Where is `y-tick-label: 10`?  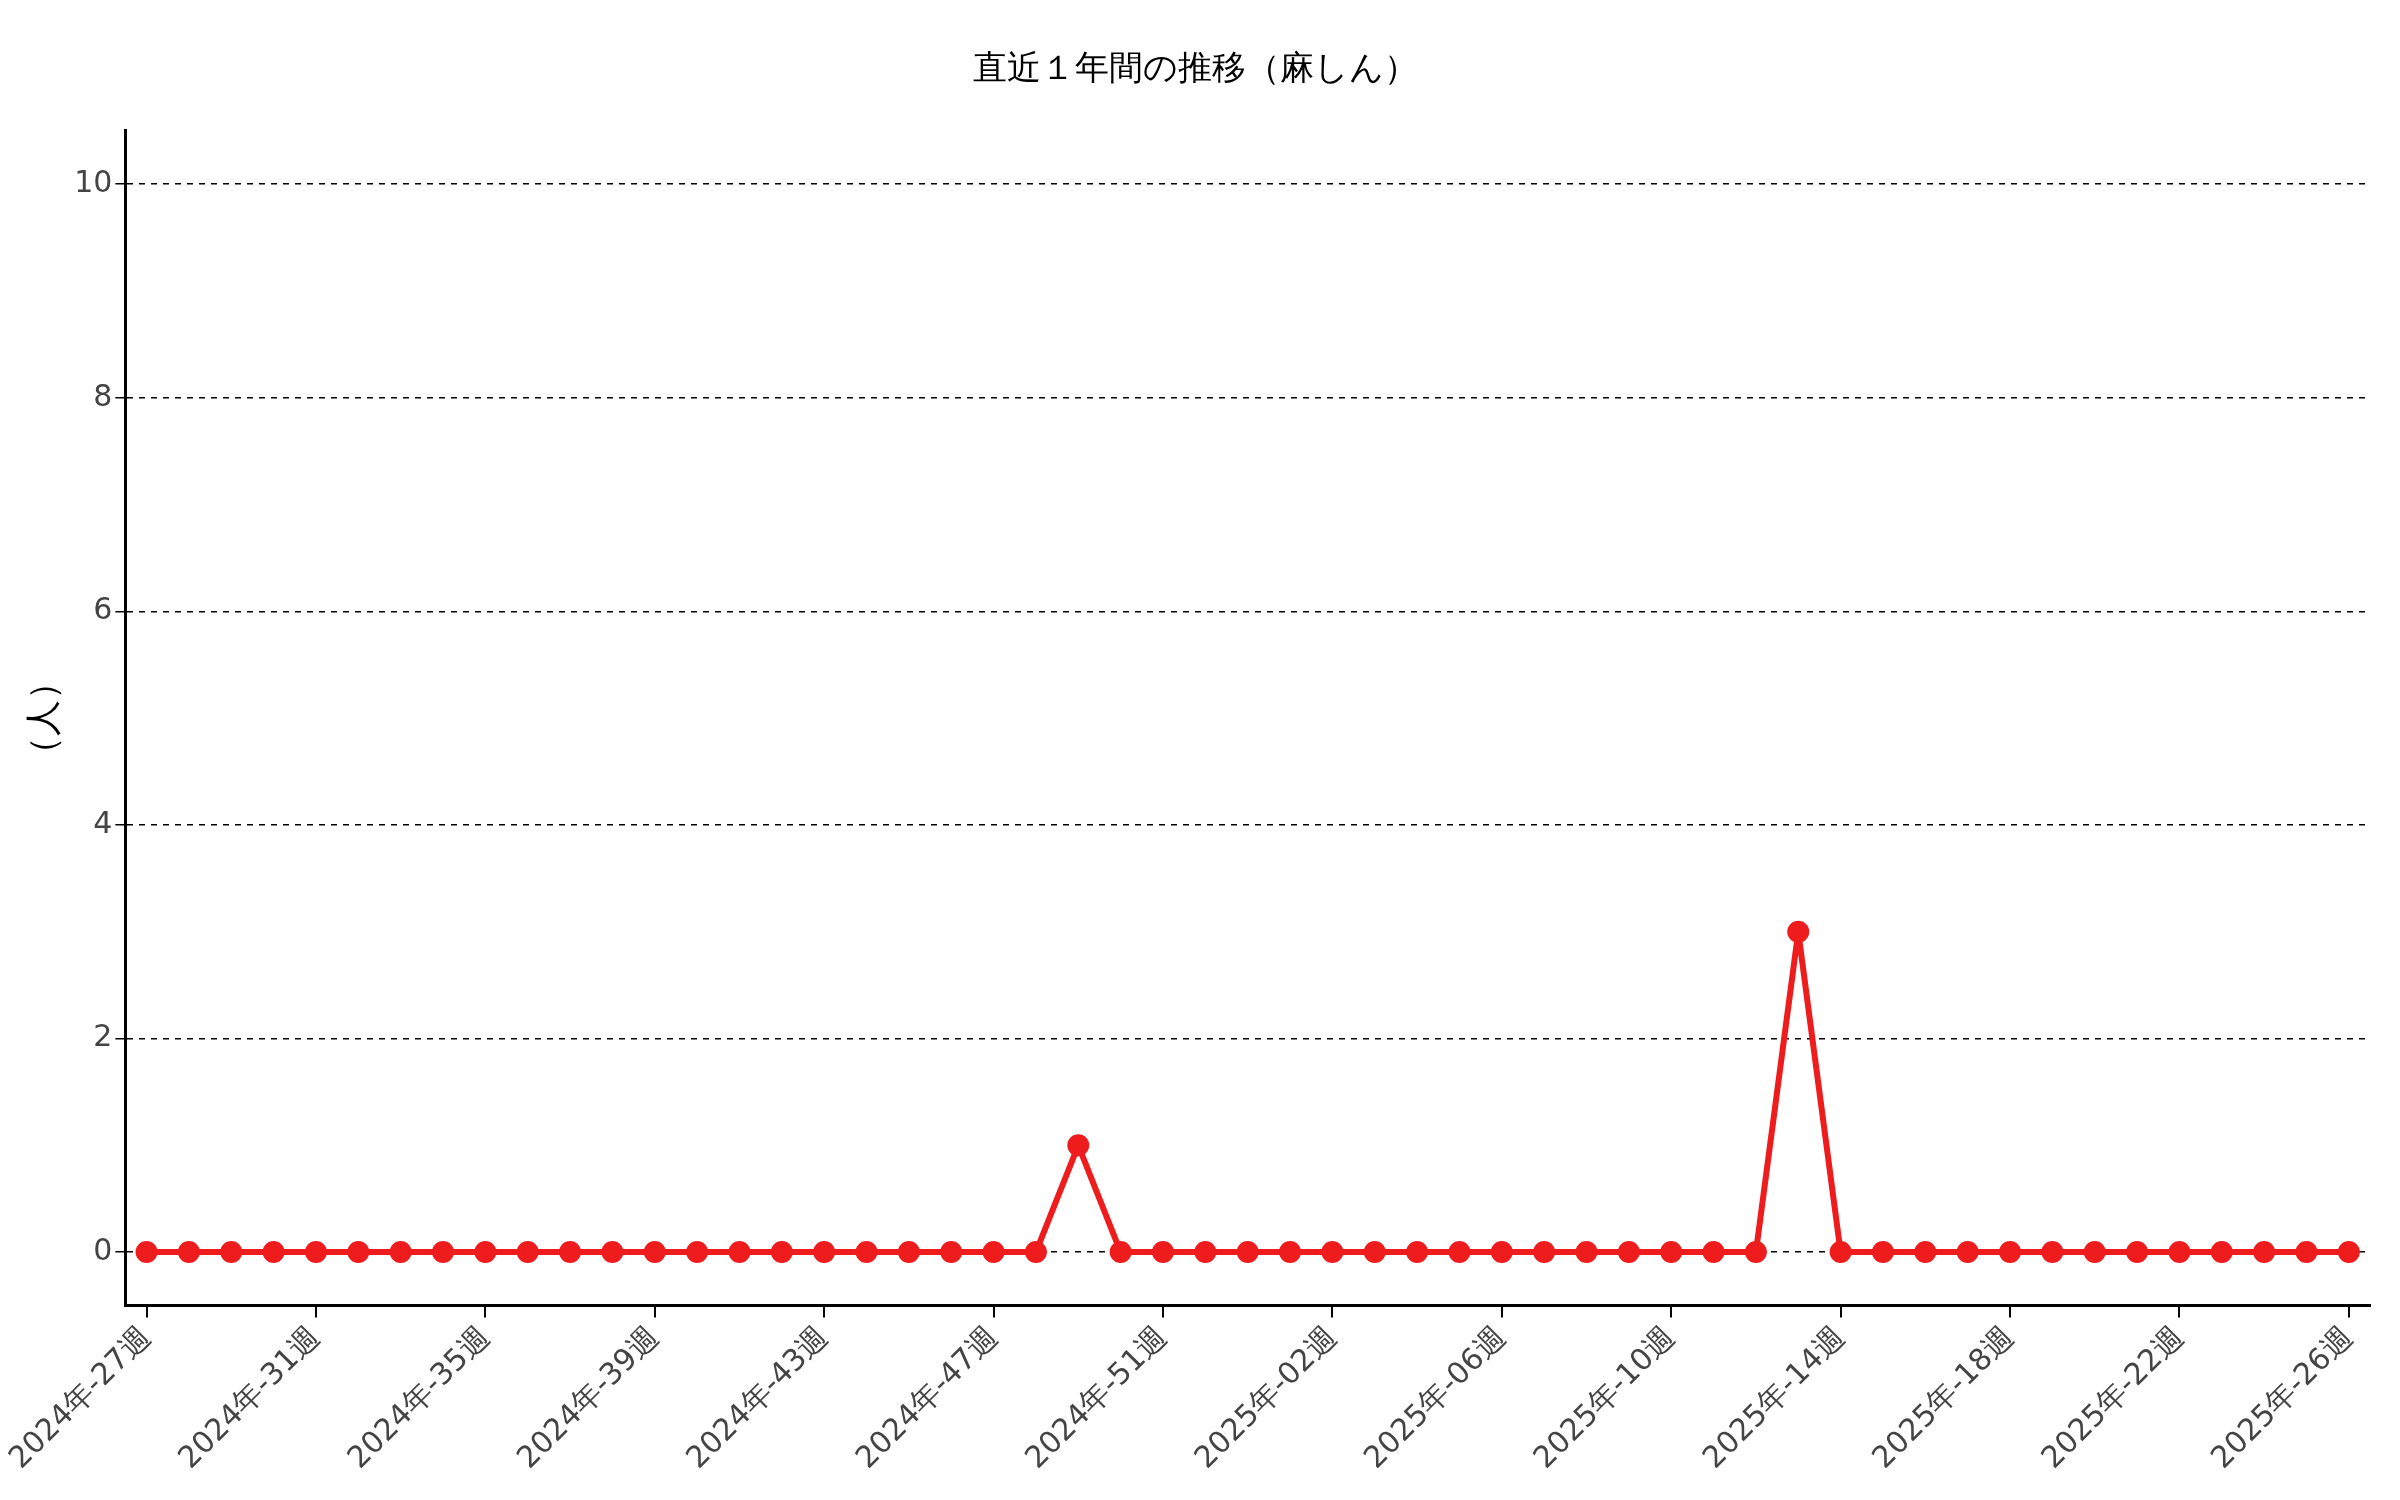 y-tick-label: 10 is located at coordinates (93, 181).